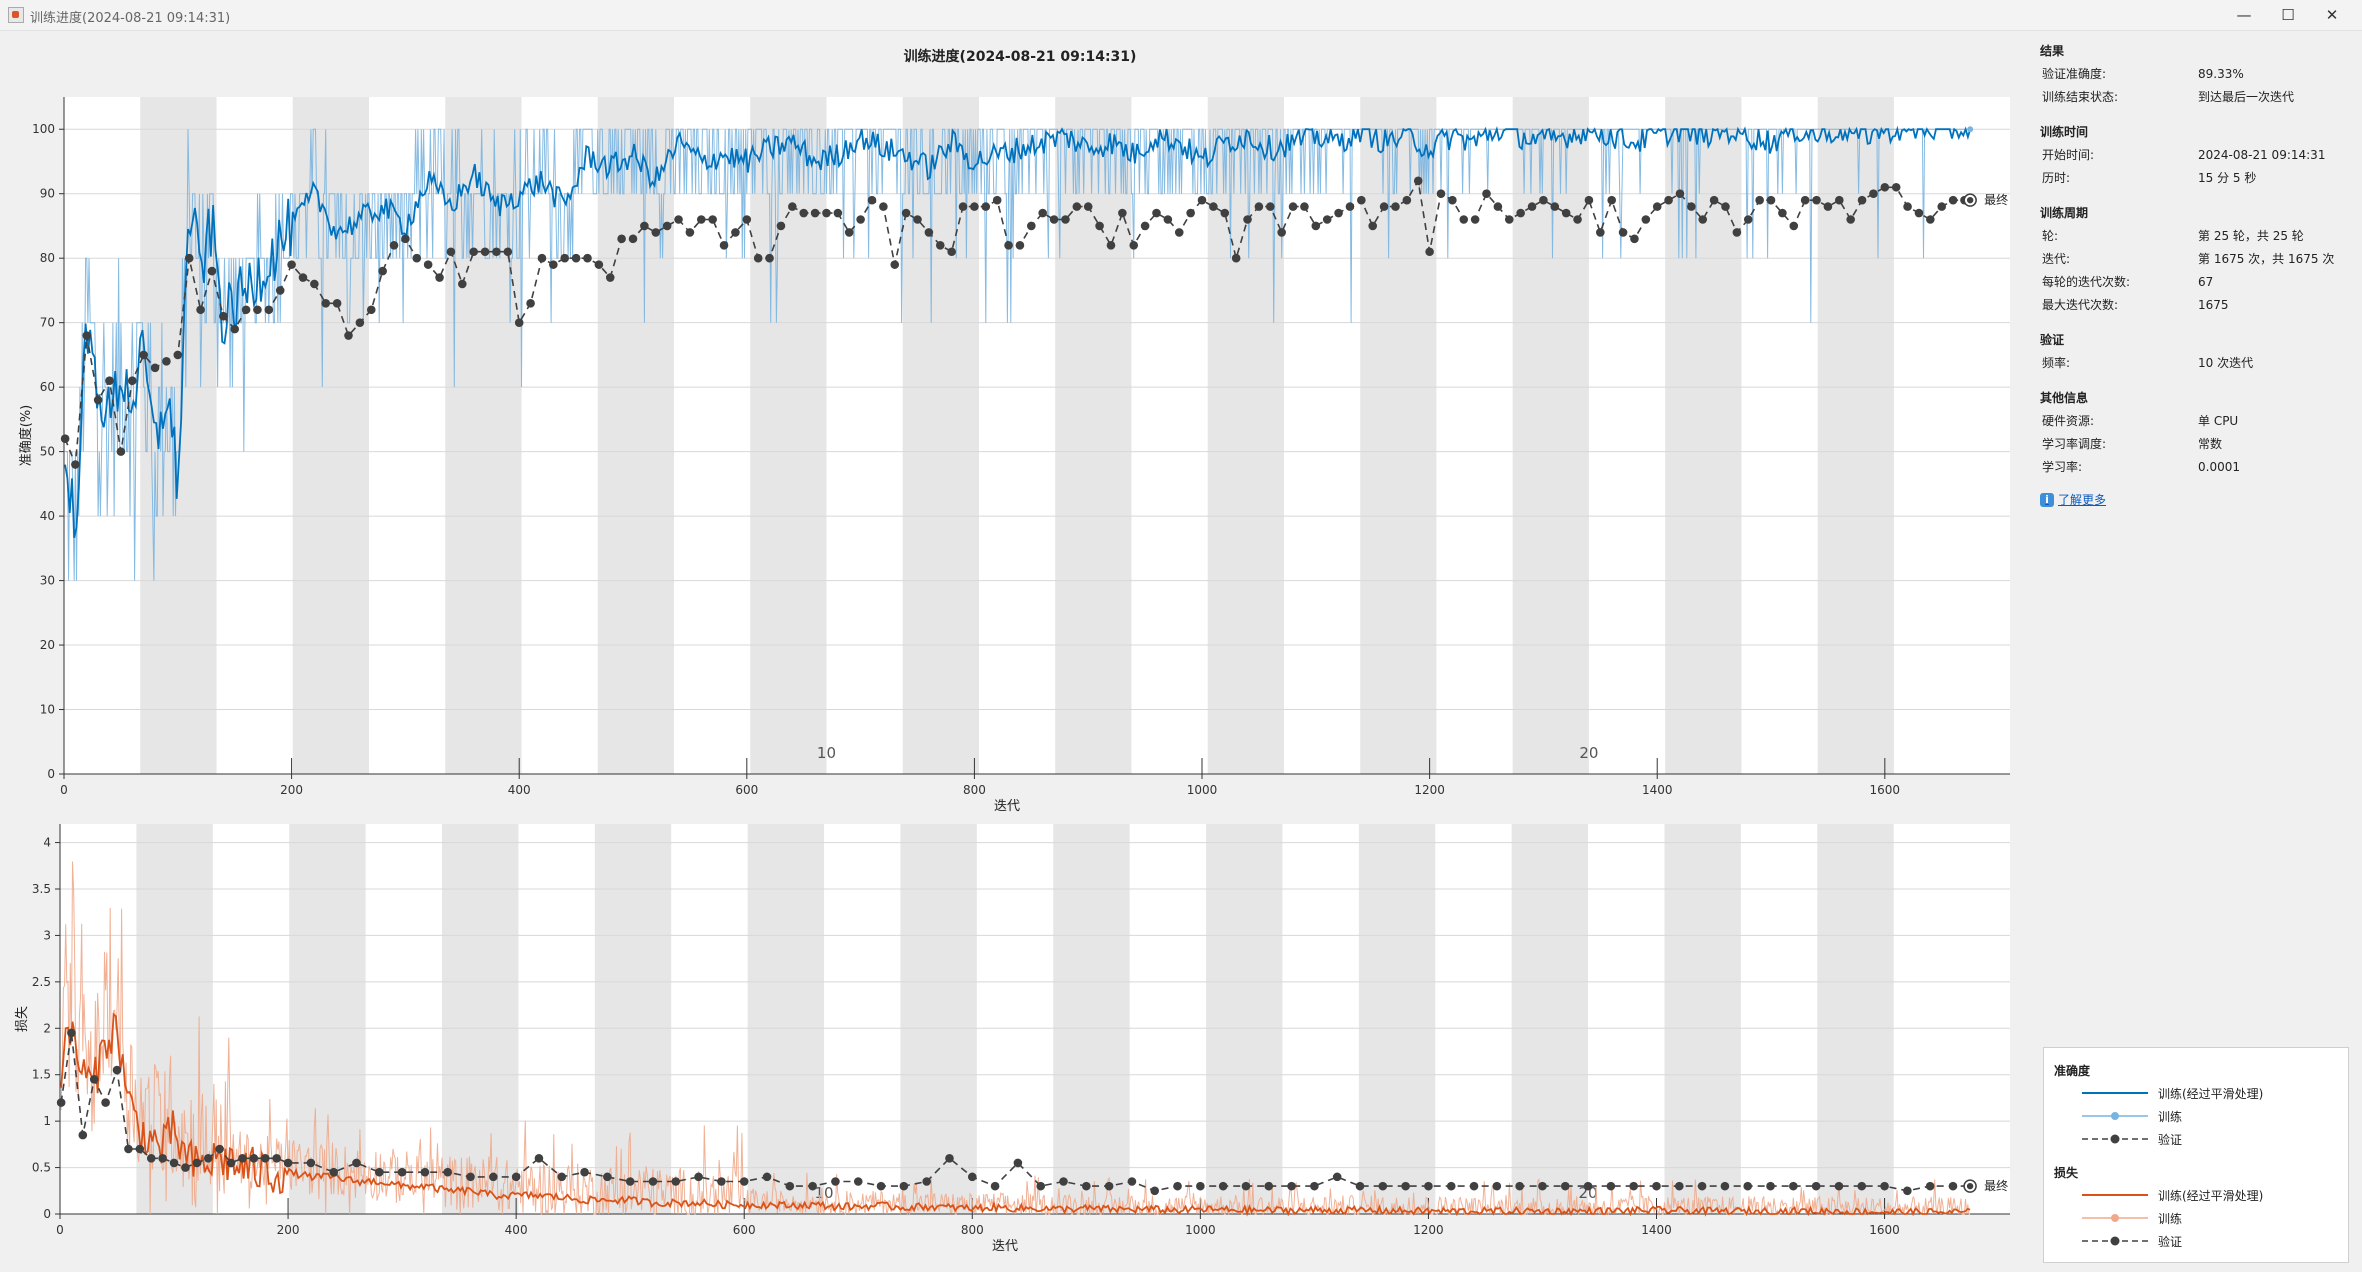  Describe the element at coordinates (1970, 129) in the screenshot. I see `final-train-marker` at that location.